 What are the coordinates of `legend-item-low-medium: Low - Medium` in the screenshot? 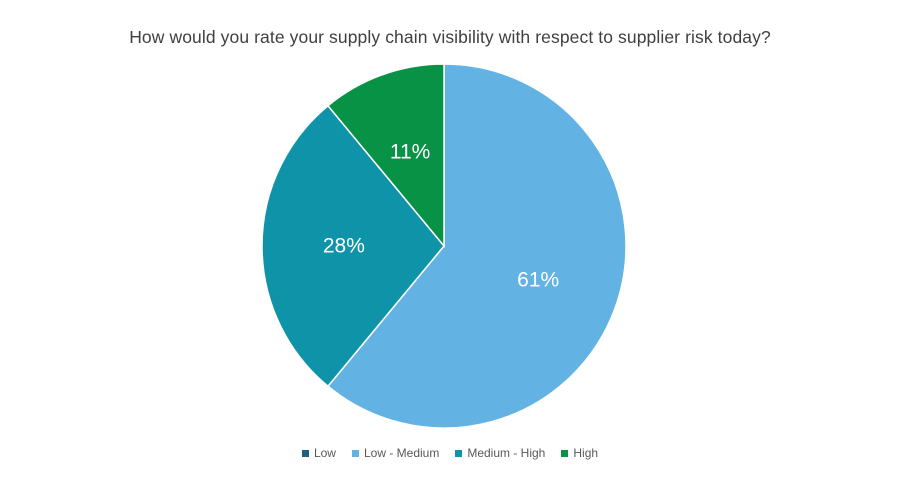 It's located at (395, 453).